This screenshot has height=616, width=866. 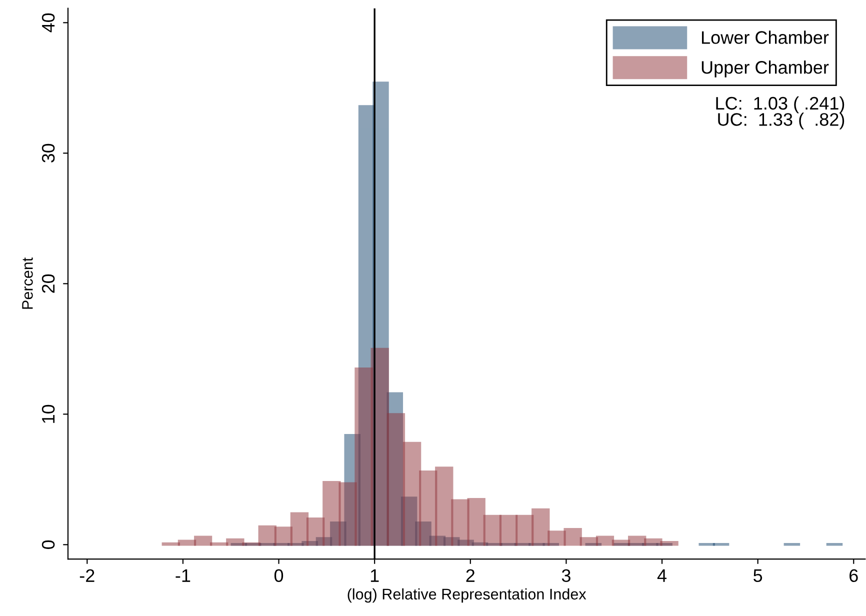 I want to click on x-tick-label: 3, so click(x=566, y=575).